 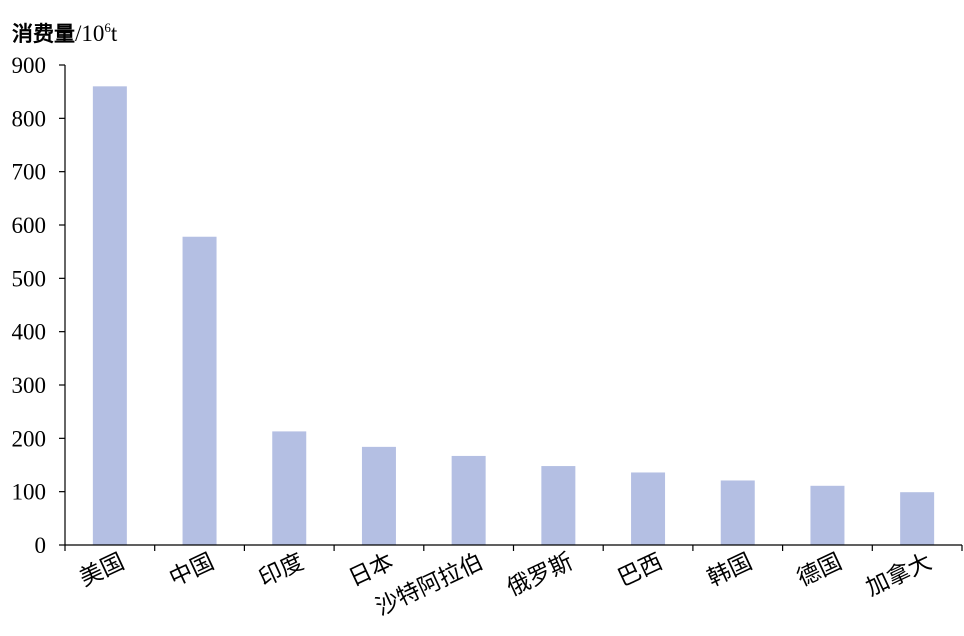 I want to click on y-tick-label: 300, so click(x=29, y=385).